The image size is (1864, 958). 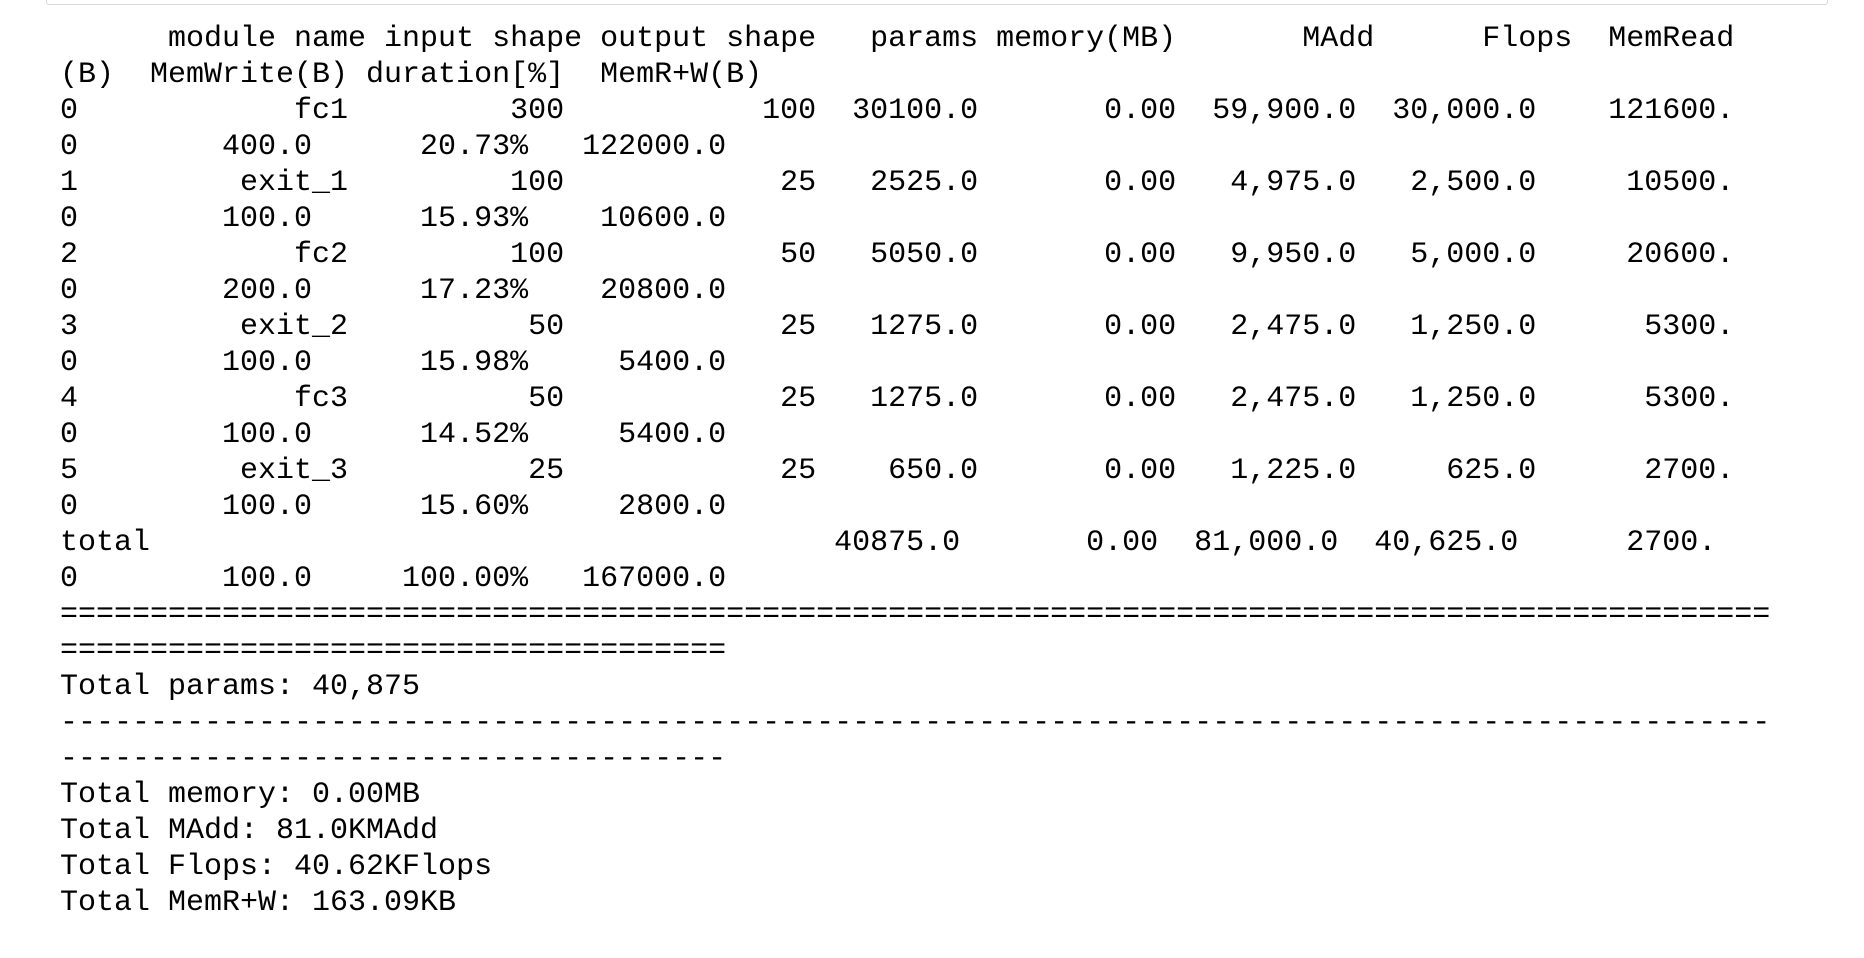 What do you see at coordinates (411, 75) in the screenshot?
I see `table-header-line: (B) MemWrite(B) duration[%] MemR+W(B)` at bounding box center [411, 75].